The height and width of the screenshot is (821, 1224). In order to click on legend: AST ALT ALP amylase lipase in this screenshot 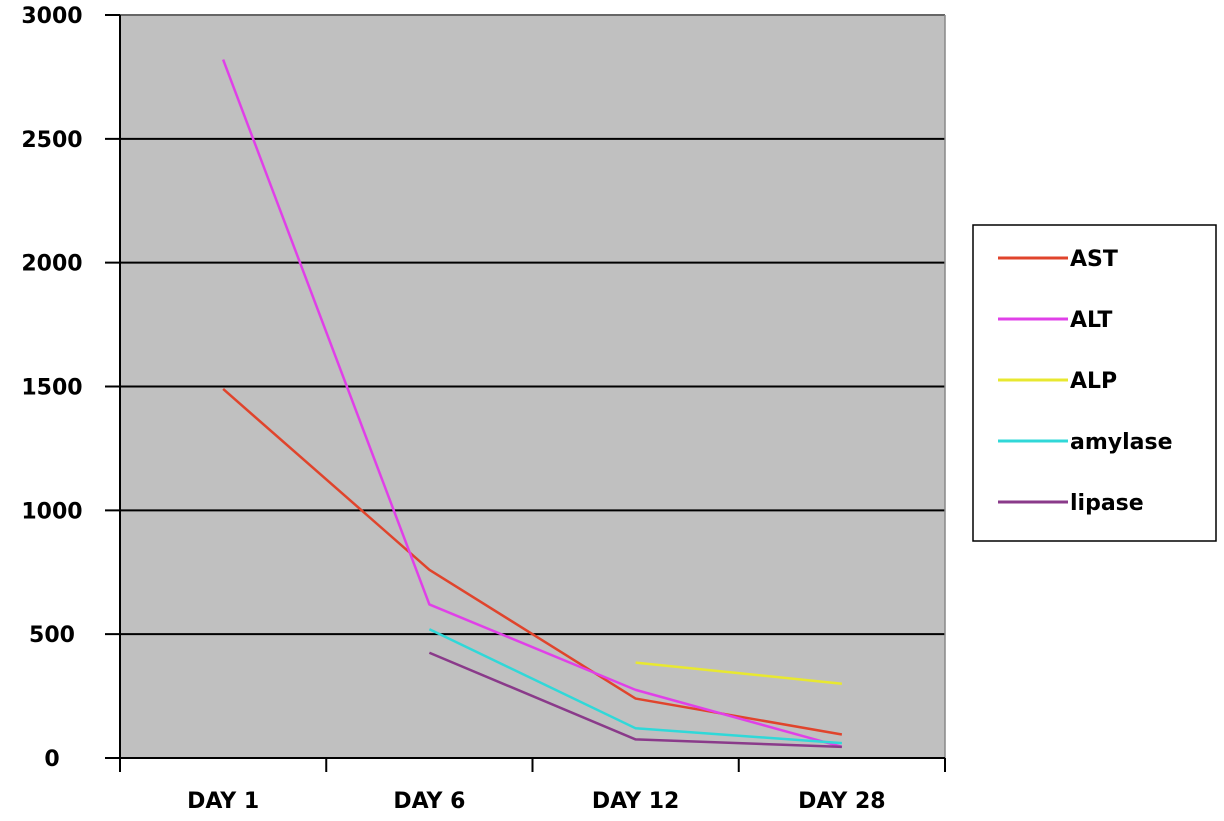, I will do `click(1094, 383)`.